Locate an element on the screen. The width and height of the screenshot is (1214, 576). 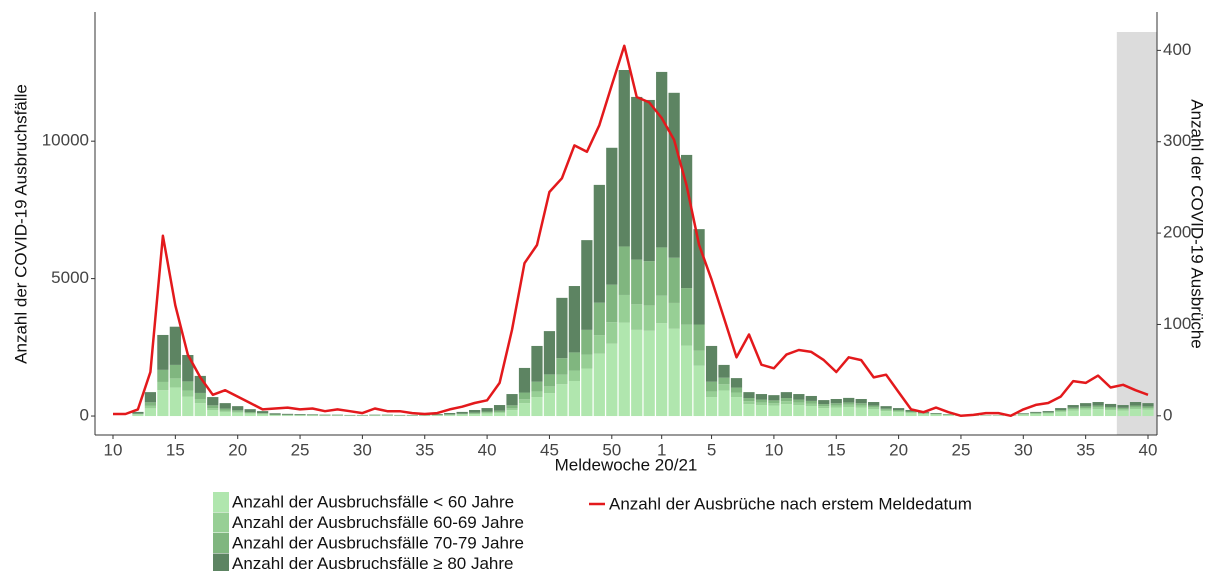
x-tick-label: 15 is located at coordinates (175, 449).